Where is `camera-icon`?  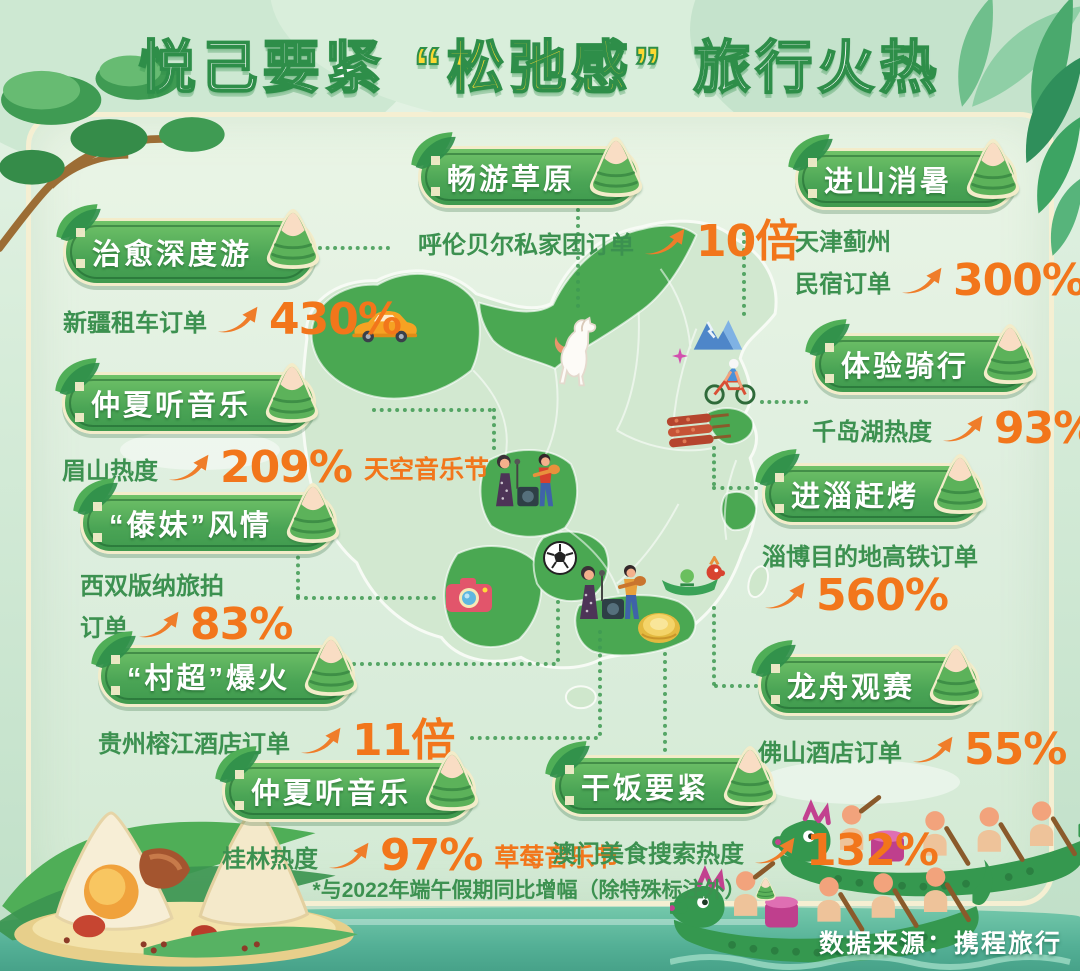
camera-icon is located at coordinates (469, 595).